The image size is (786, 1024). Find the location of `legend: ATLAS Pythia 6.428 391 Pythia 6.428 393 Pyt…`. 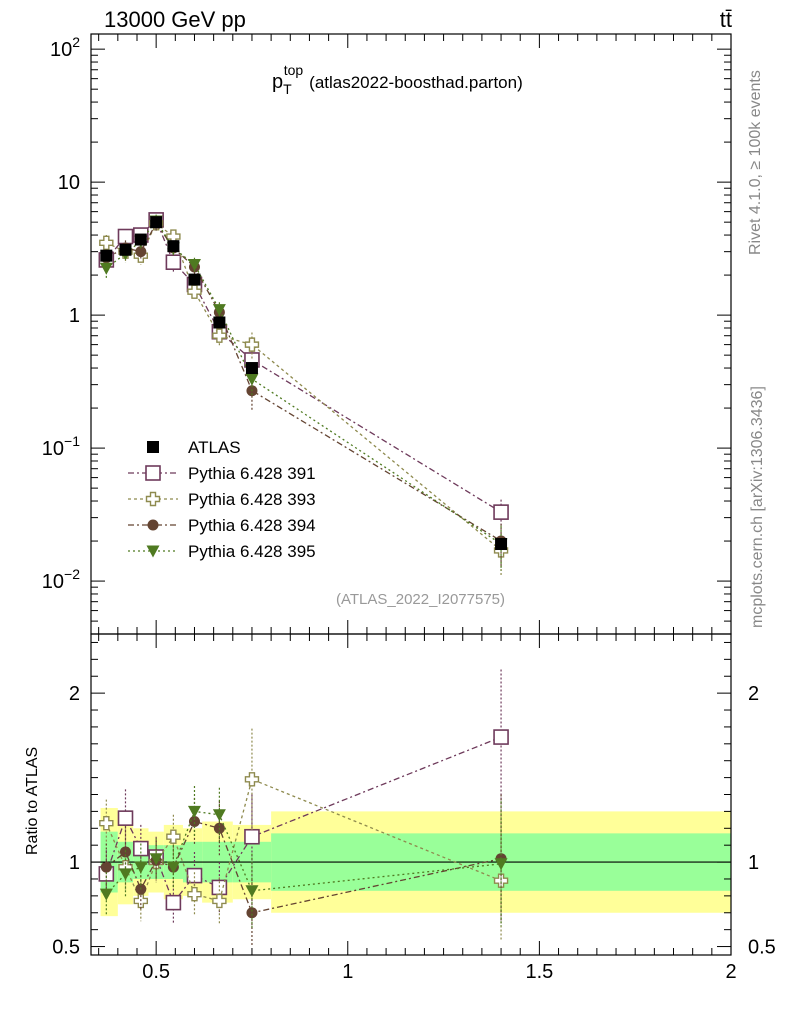

legend: ATLAS Pythia 6.428 391 Pythia 6.428 393 Pyt… is located at coordinates (222, 499).